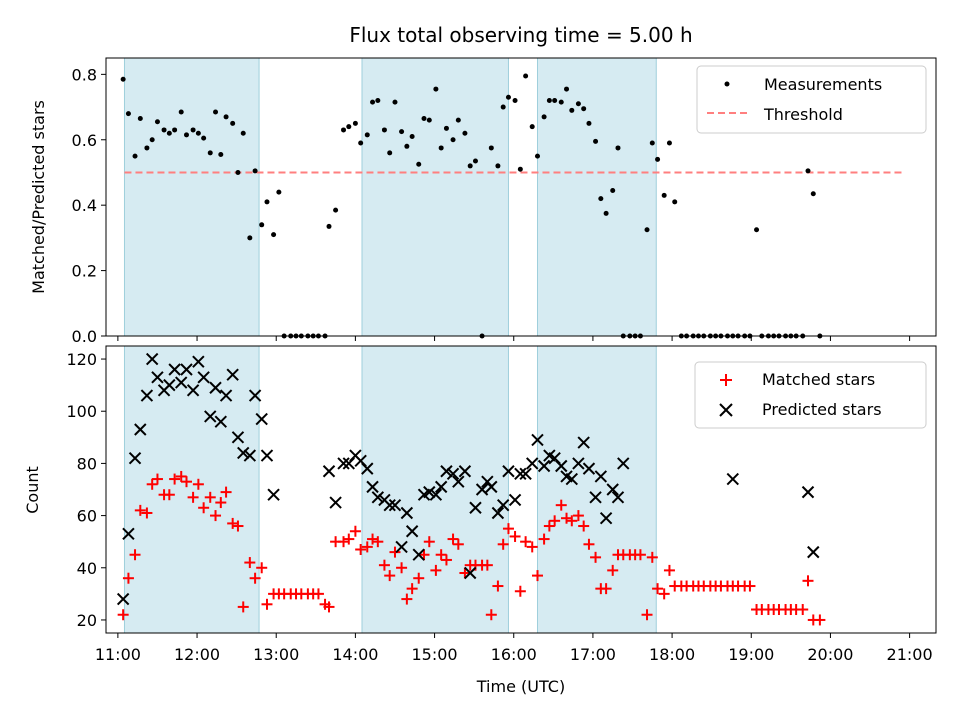 This screenshot has width=960, height=720. I want to click on bottom-legend: Matched stars Predicted stars, so click(810, 395).